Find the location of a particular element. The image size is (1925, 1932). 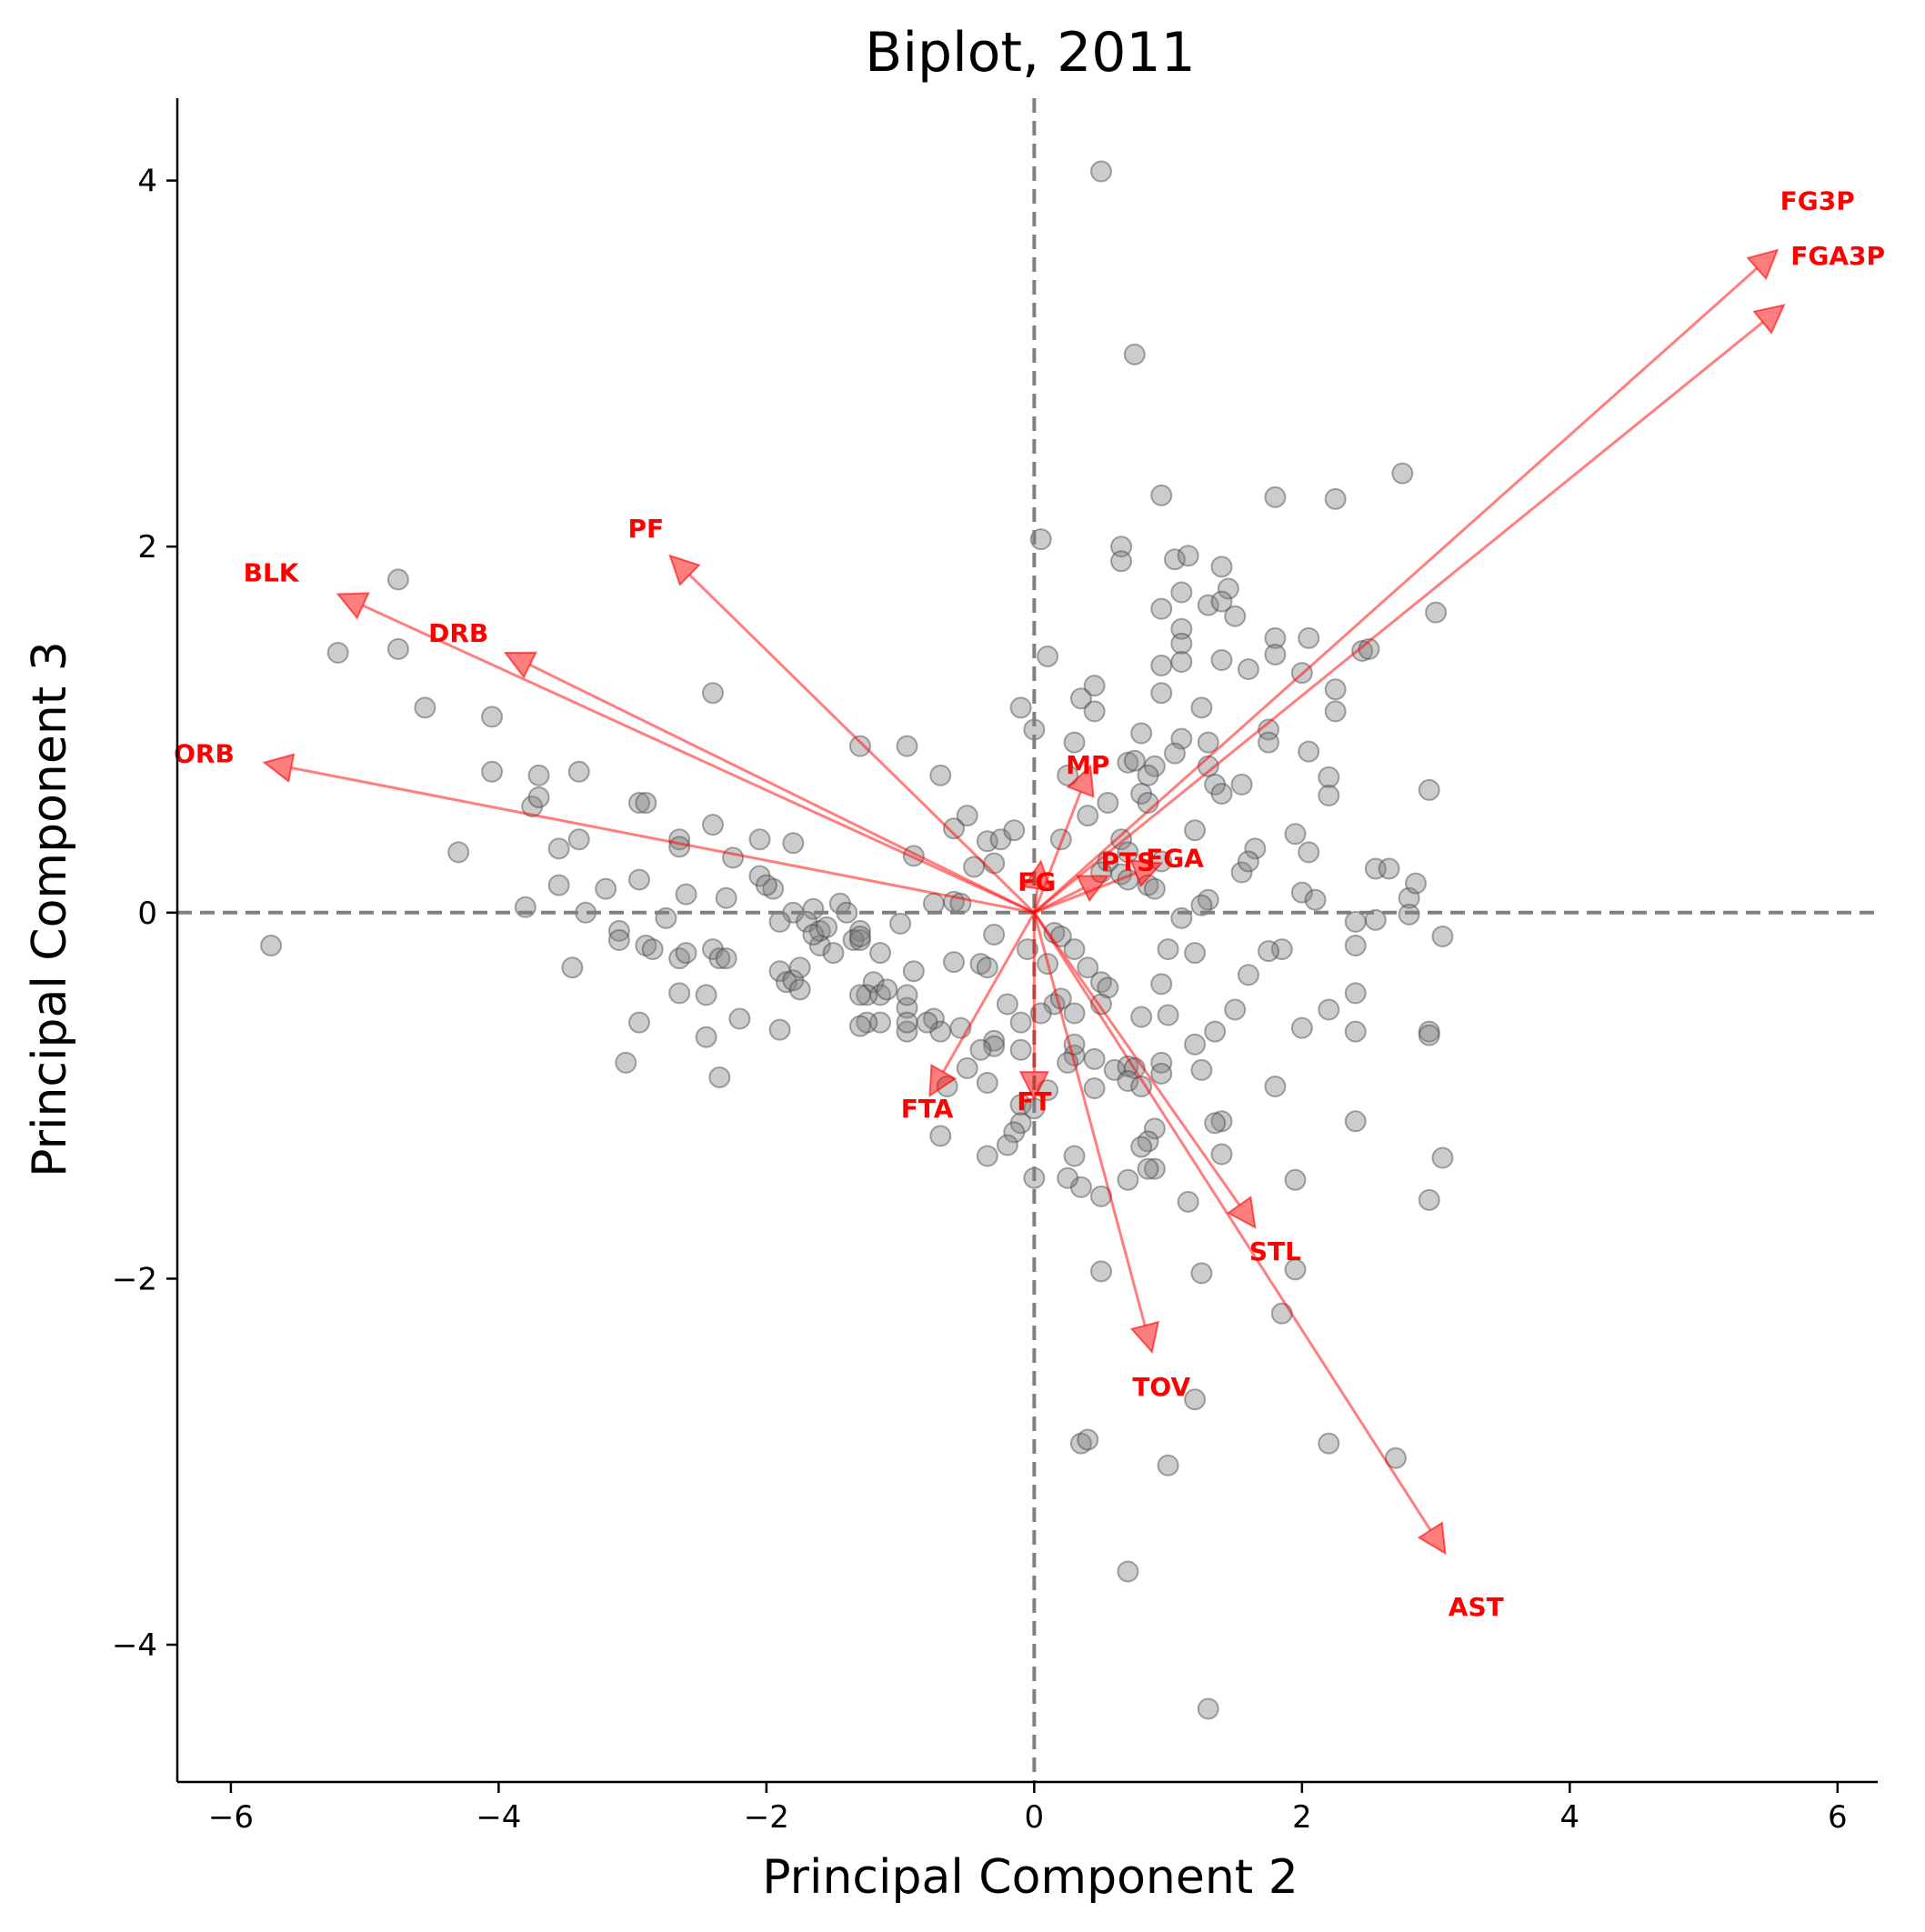

vector-label: FGA3P is located at coordinates (1837, 256).